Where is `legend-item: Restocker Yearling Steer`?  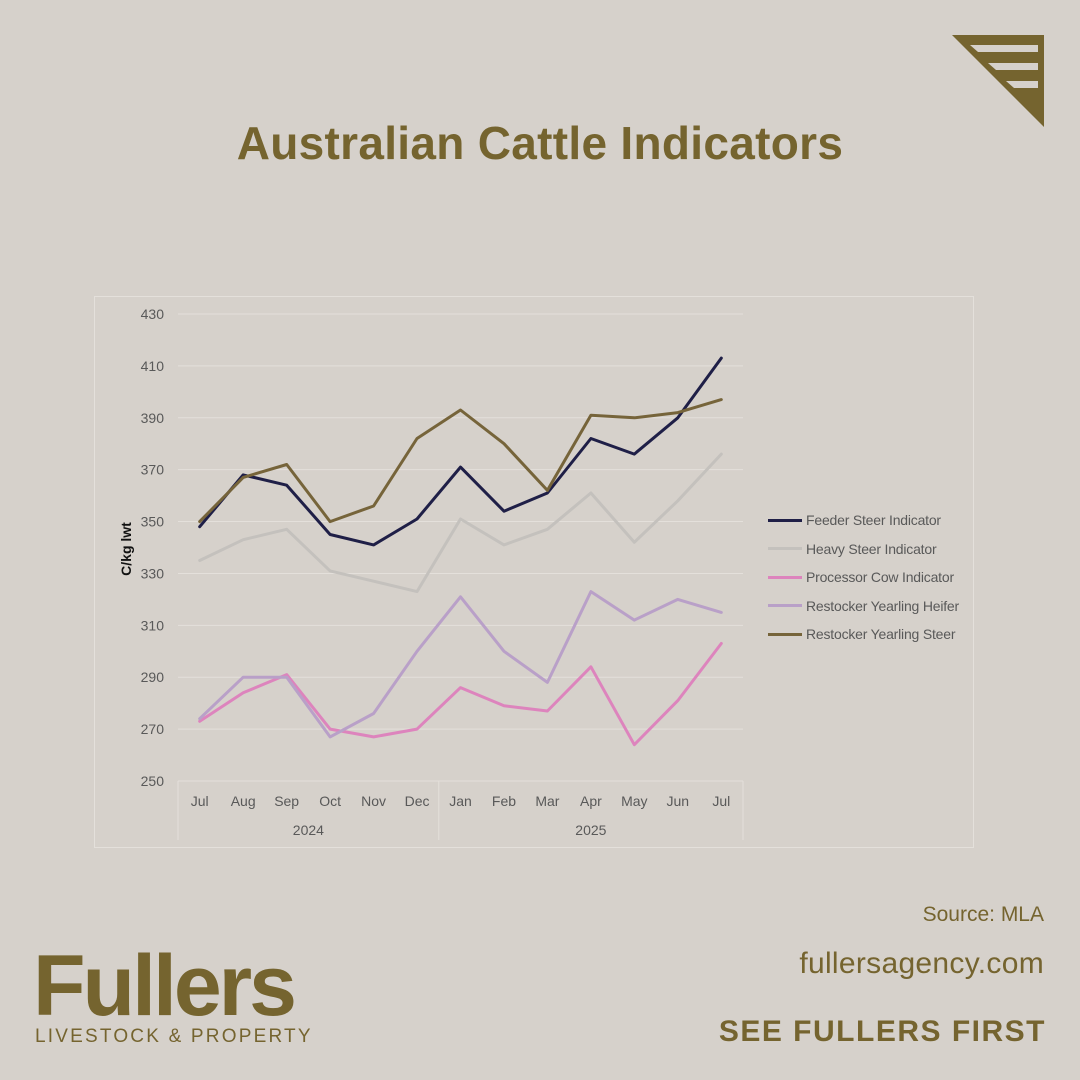
legend-item: Restocker Yearling Steer is located at coordinates (863, 634).